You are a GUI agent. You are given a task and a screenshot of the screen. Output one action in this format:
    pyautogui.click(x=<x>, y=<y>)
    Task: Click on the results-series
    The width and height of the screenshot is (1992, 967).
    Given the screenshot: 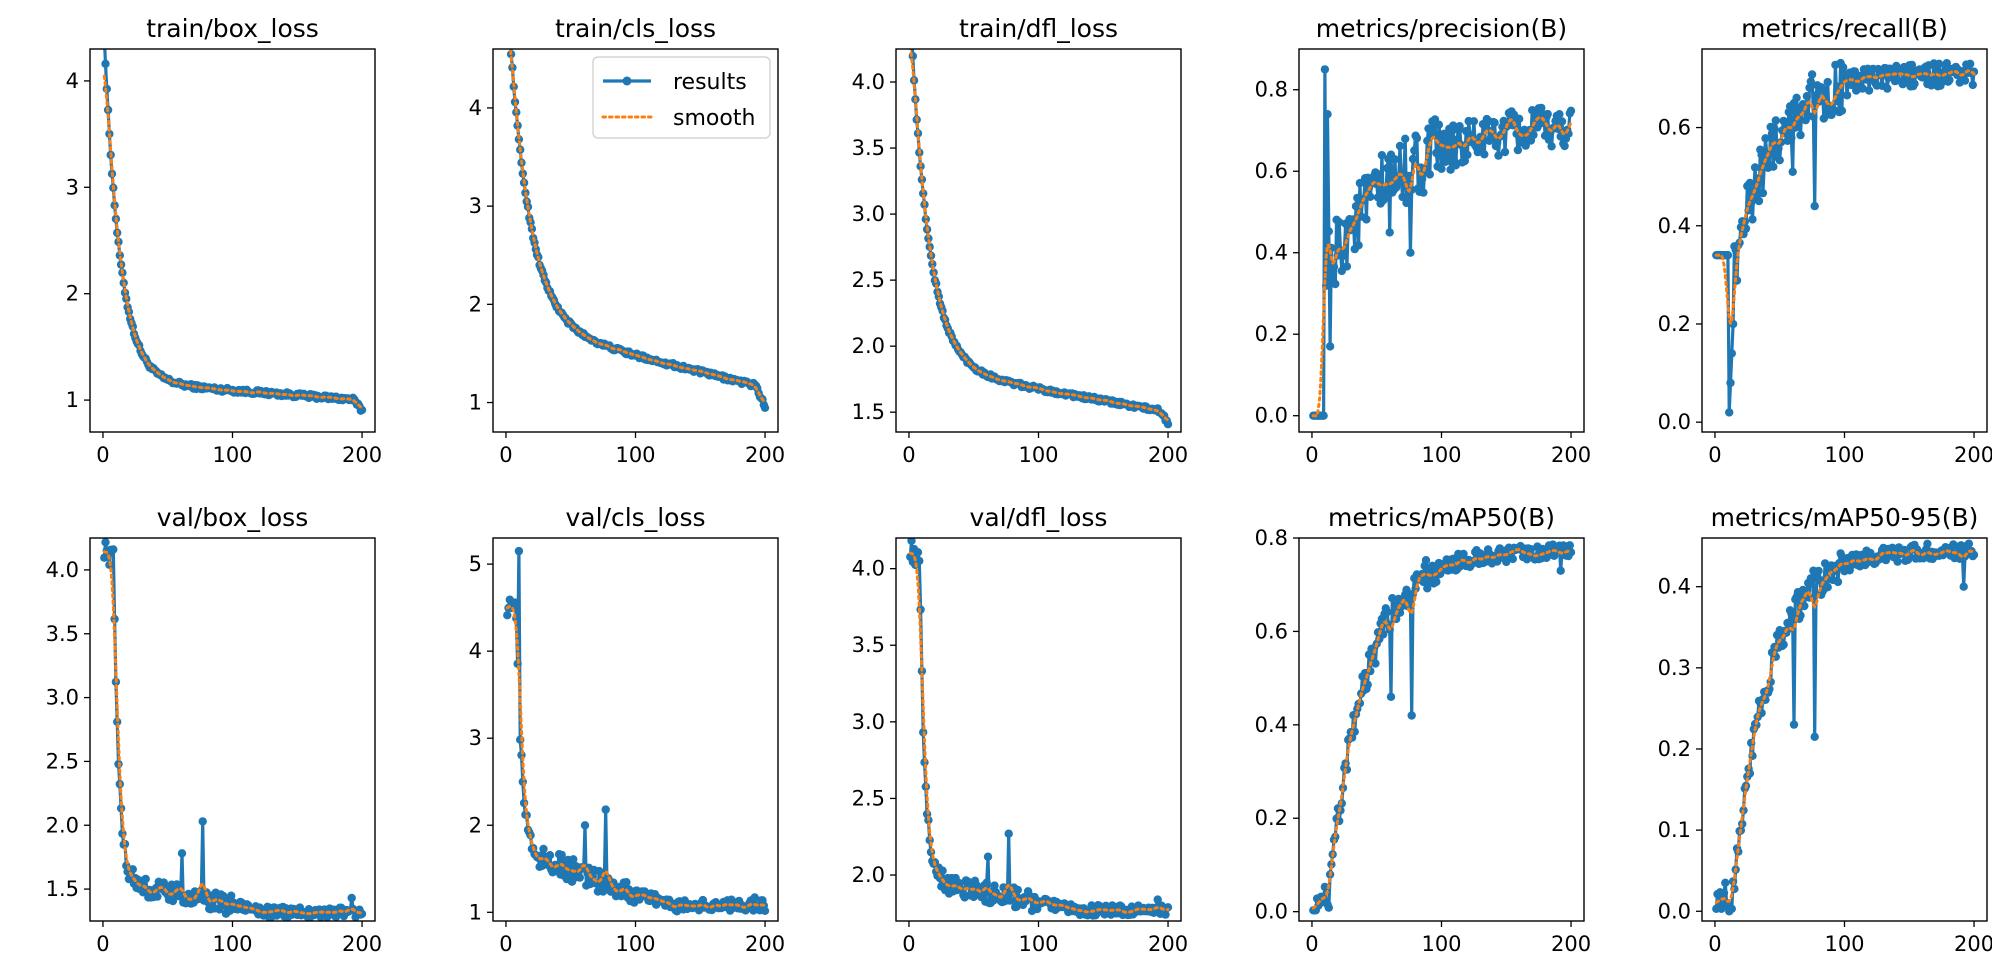 What is the action you would take?
    pyautogui.click(x=1039, y=218)
    